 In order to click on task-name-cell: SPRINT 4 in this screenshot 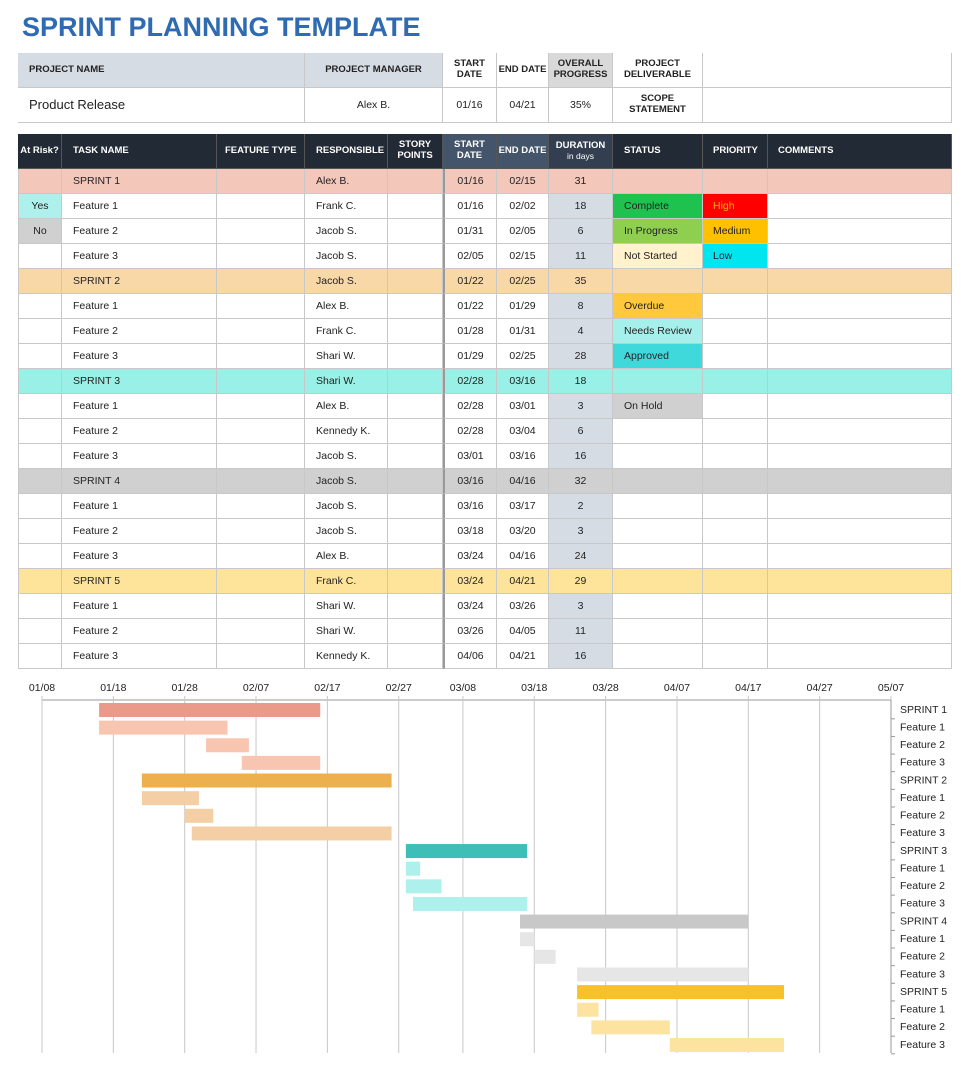, I will do `click(139, 481)`.